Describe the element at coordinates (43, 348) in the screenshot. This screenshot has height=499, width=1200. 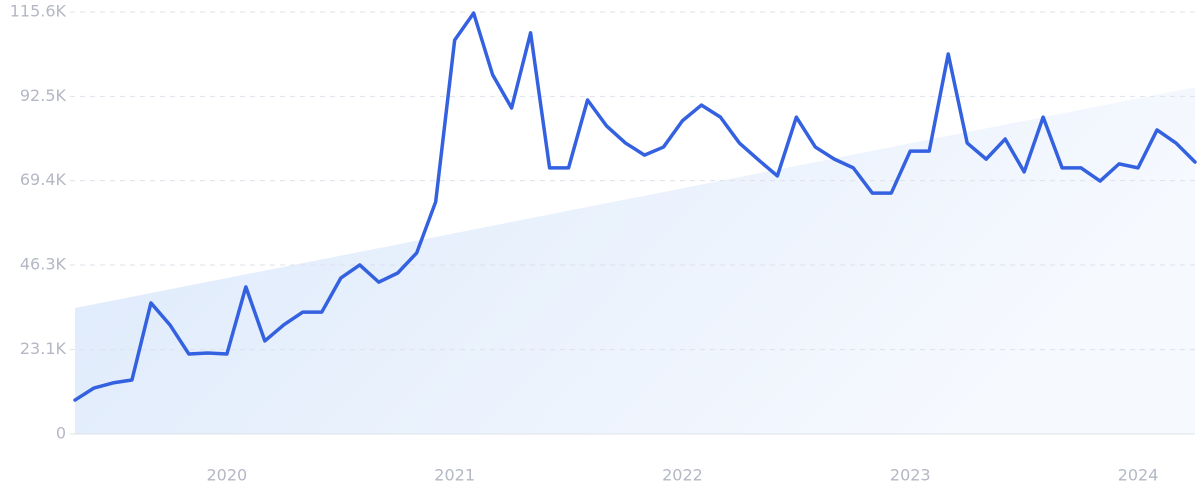
I see `y-tick-label: 23.1K` at that location.